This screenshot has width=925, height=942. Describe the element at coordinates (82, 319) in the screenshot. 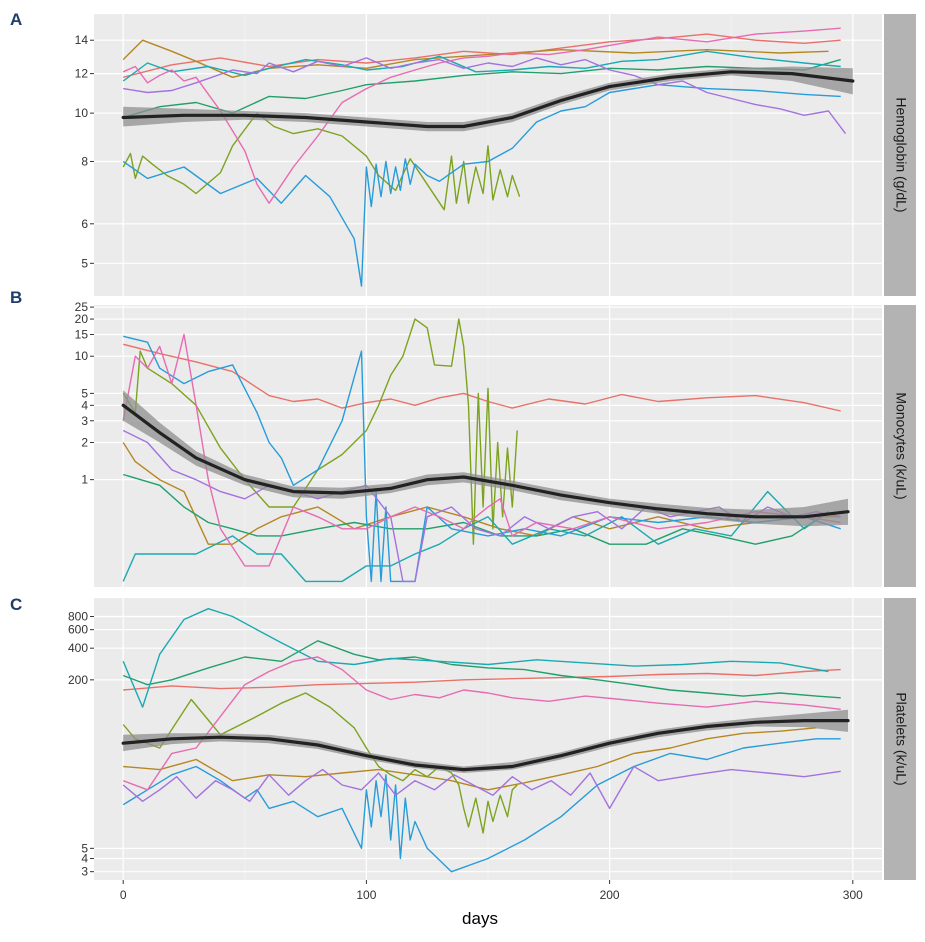

I see `y-tick-label: 20` at that location.